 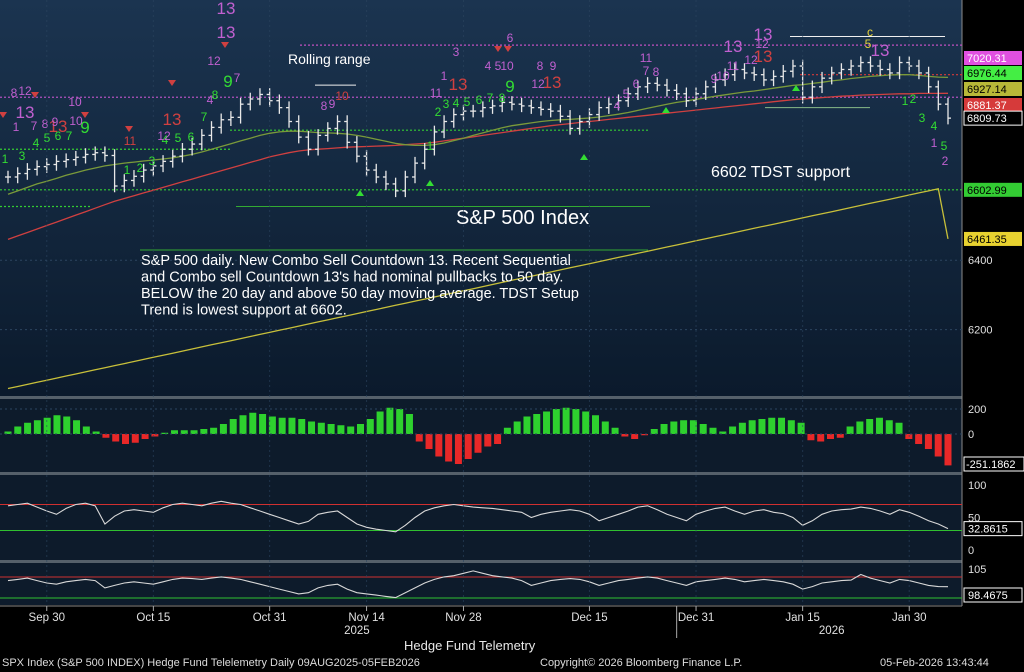 I want to click on price-label-text: 6976.44, so click(x=987, y=74).